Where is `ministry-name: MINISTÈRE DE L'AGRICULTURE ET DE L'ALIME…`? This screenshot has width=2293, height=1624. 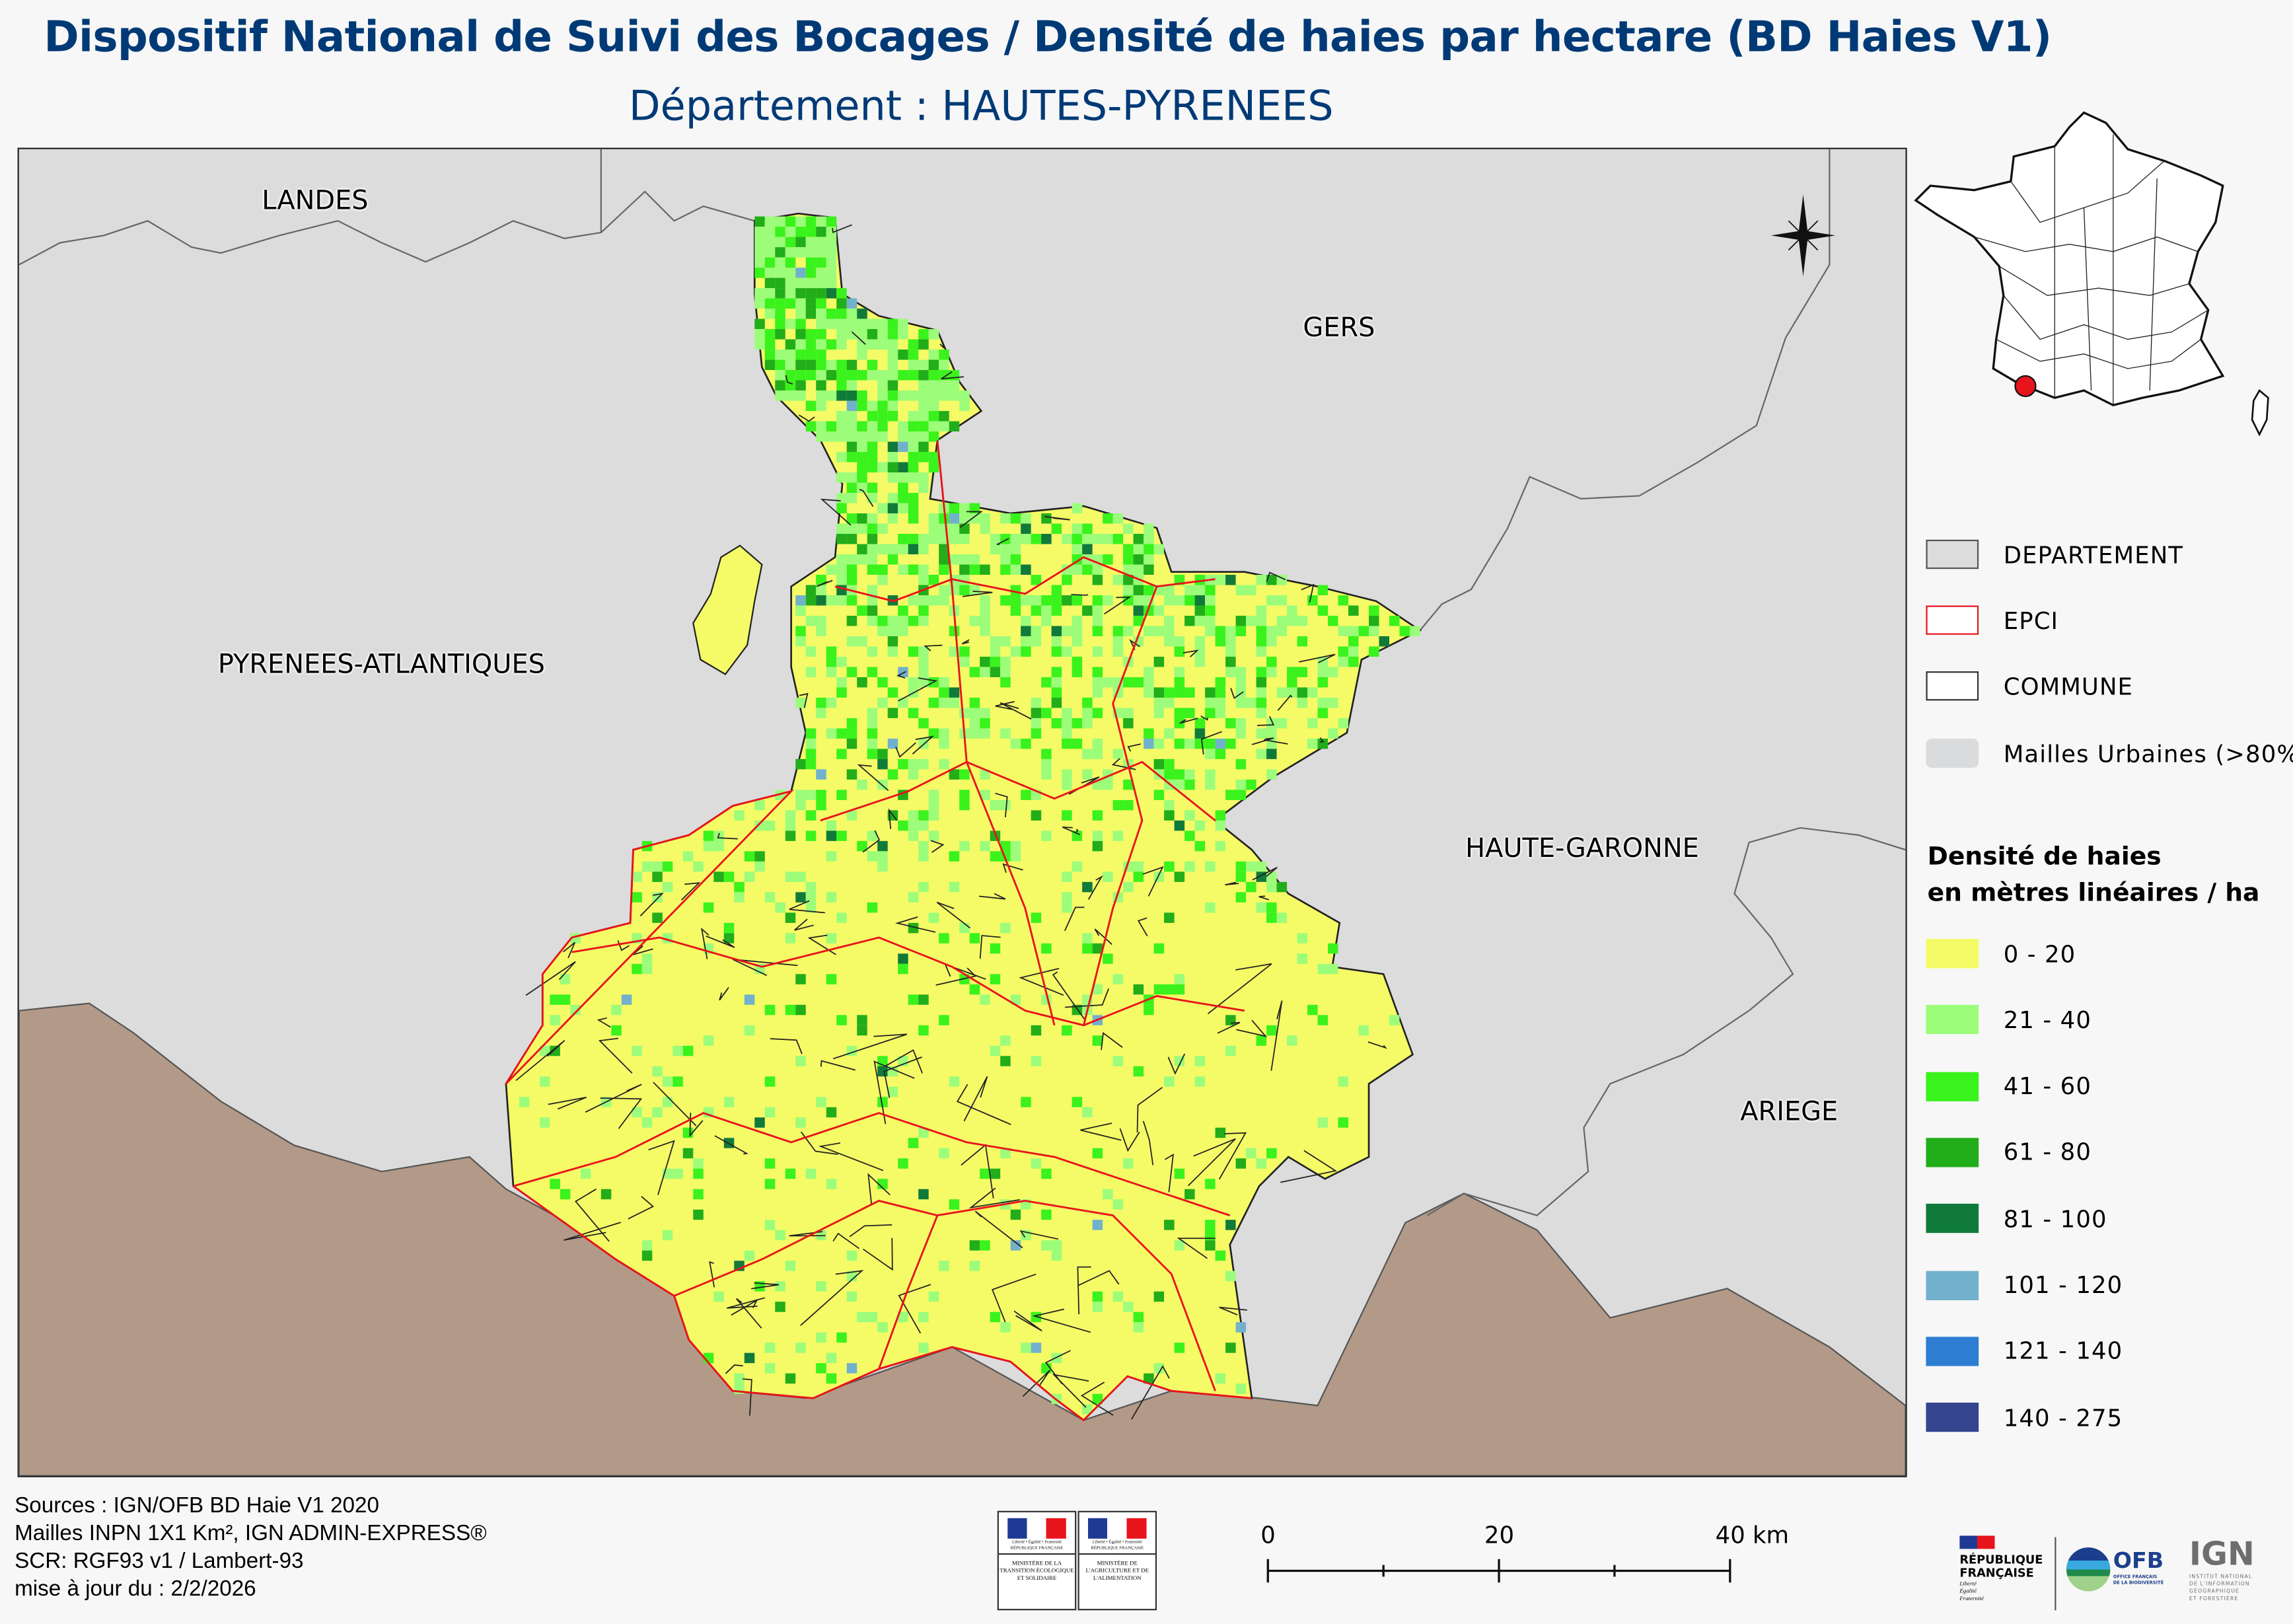
ministry-name: MINISTÈRE DE L'AGRICULTURE ET DE L'ALIME… is located at coordinates (1117, 1571).